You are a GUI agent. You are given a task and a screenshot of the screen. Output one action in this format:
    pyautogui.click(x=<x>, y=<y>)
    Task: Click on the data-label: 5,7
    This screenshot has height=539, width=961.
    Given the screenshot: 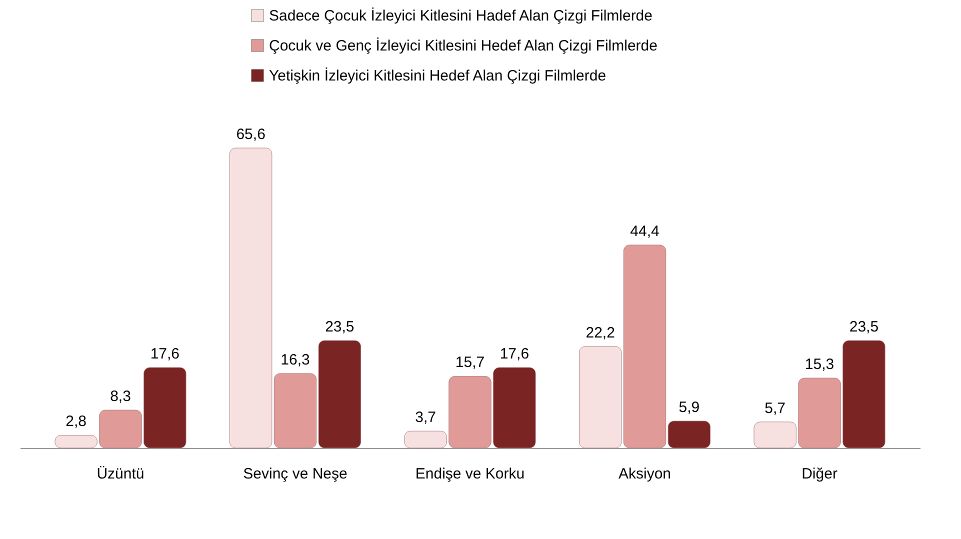 What is the action you would take?
    pyautogui.click(x=775, y=408)
    